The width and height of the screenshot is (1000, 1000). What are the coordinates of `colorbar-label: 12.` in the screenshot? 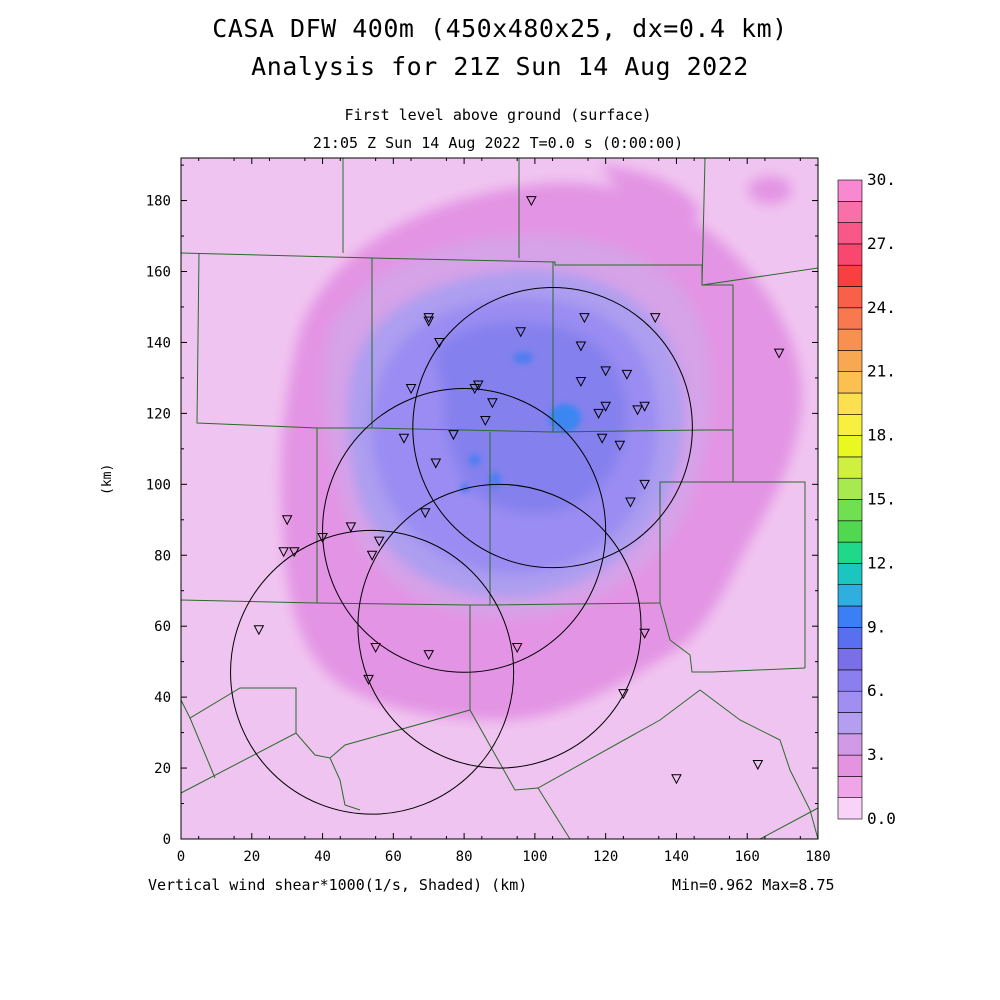 It's located at (881, 562).